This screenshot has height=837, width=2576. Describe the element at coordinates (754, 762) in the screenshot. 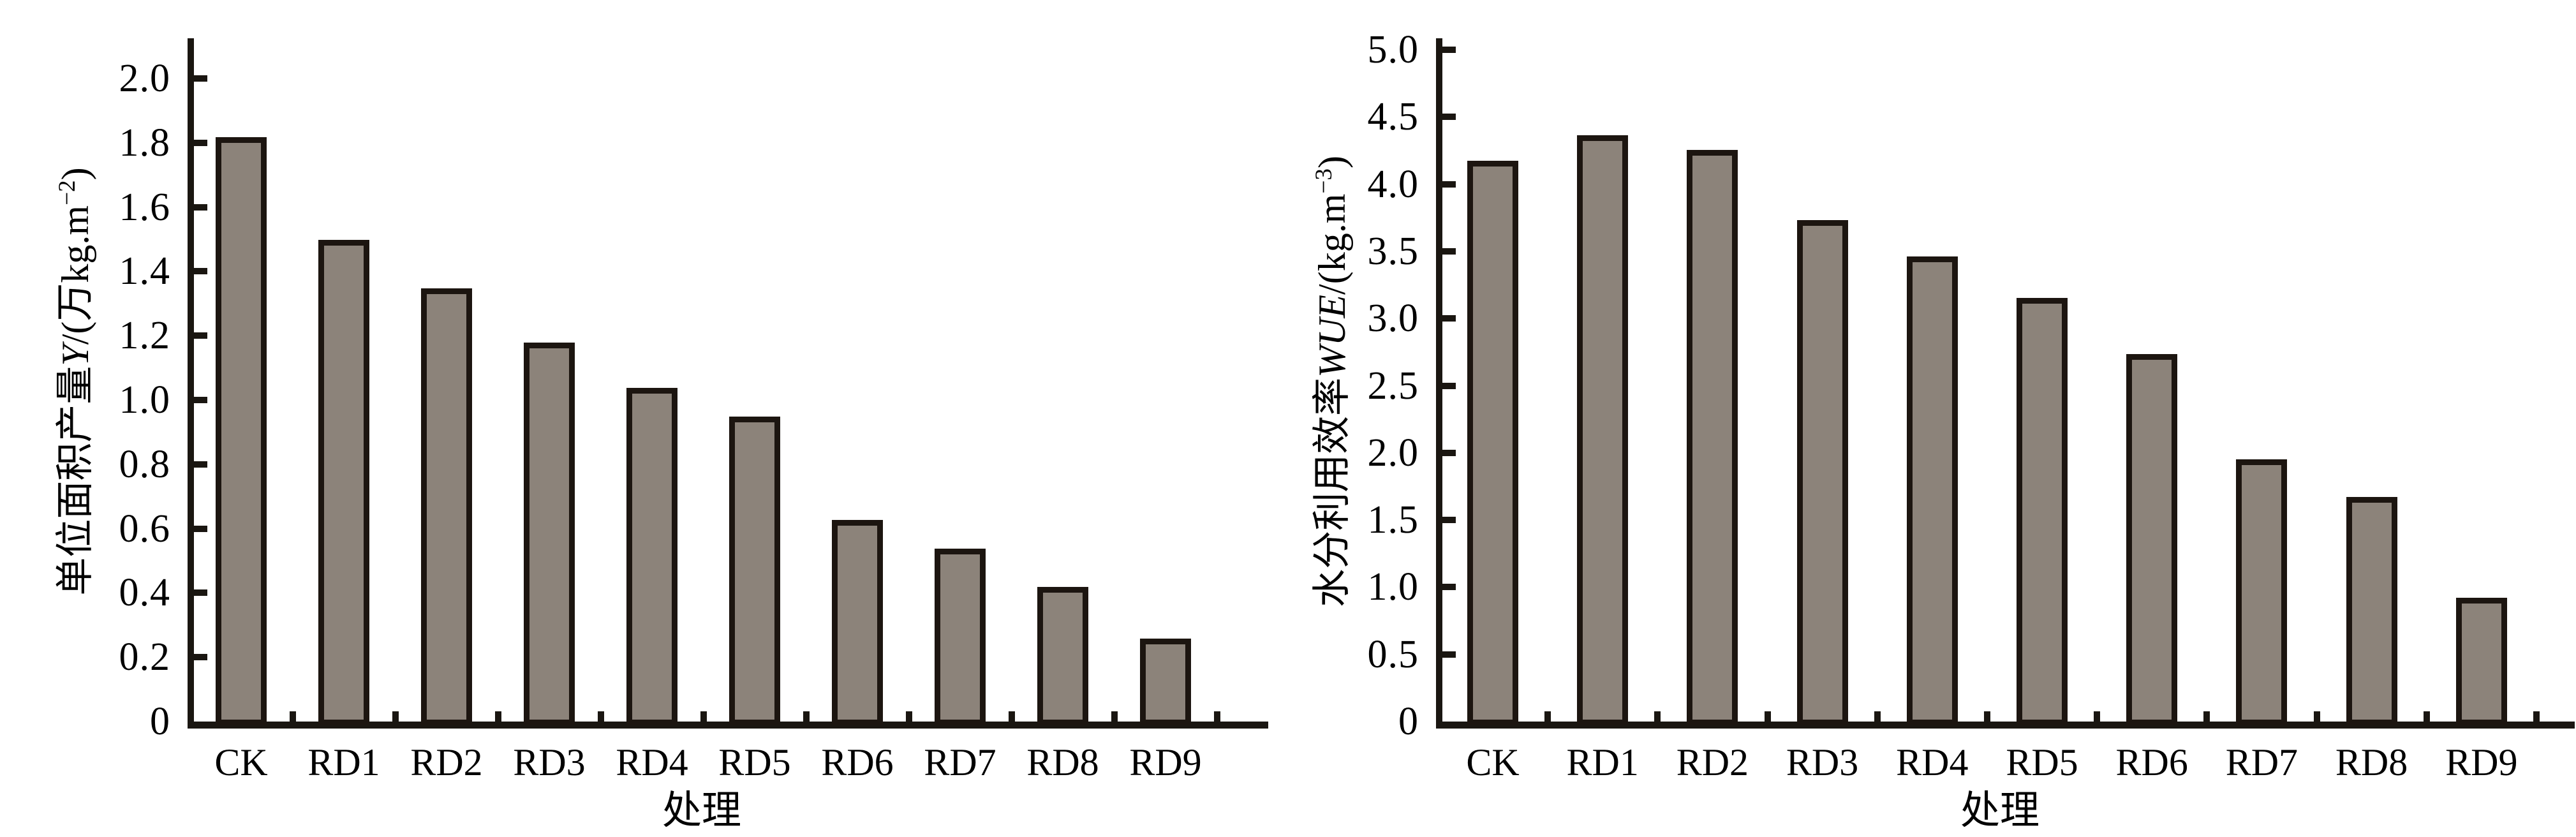

I see `yield-x-category-label-RD5: RD5` at that location.